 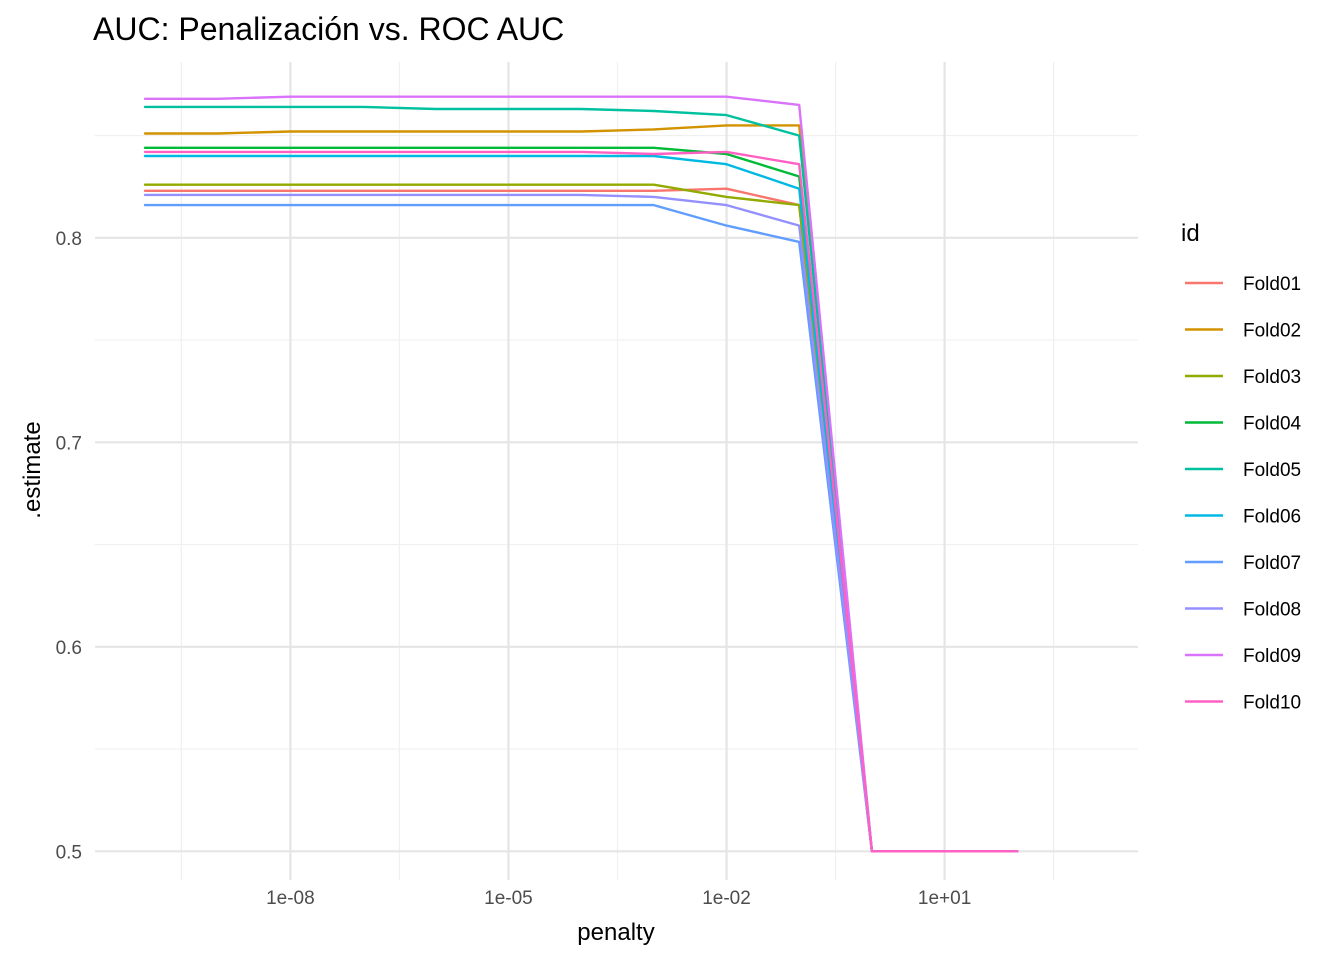 I want to click on legend-label-fold06: Fold06, so click(x=1272, y=517).